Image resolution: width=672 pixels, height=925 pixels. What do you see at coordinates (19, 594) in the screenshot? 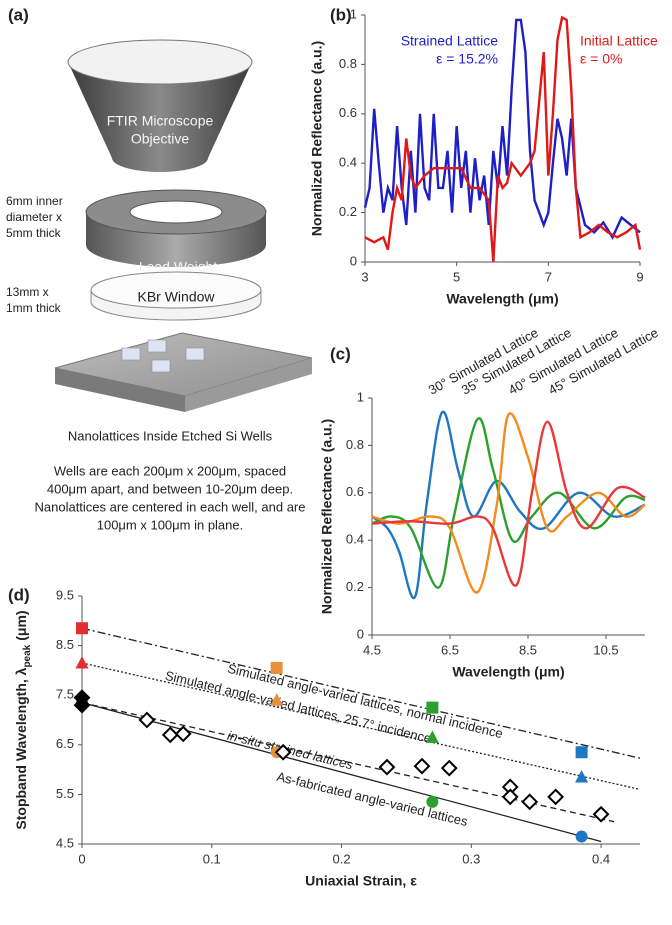
I see `panel-label: (d)` at bounding box center [19, 594].